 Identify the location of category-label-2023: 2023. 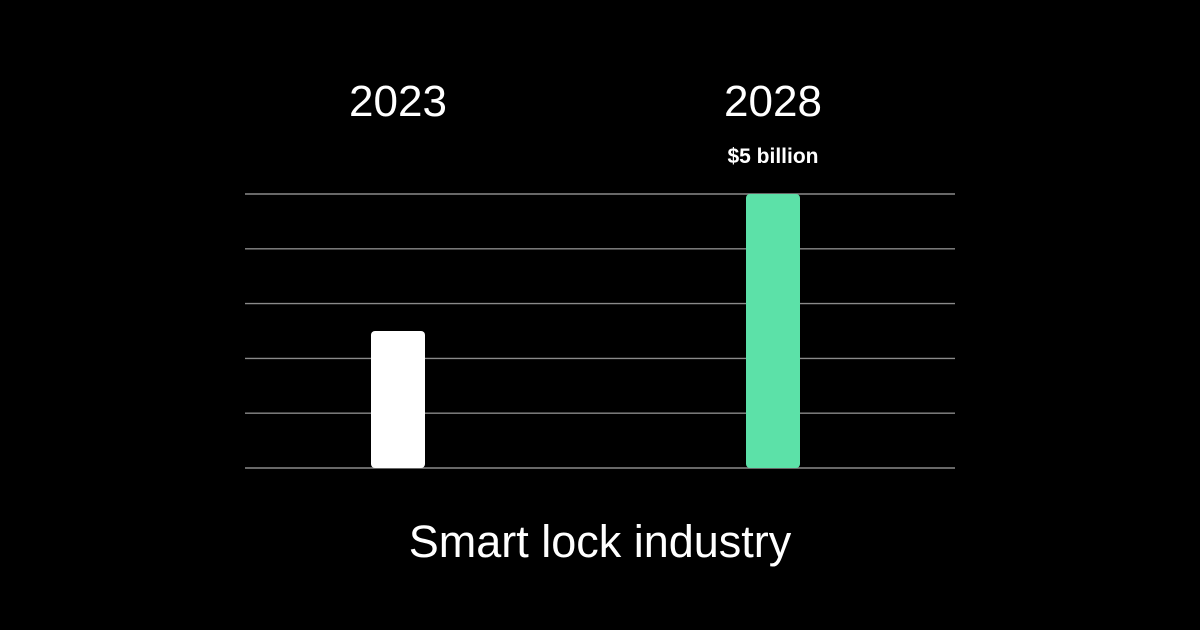
(398, 101).